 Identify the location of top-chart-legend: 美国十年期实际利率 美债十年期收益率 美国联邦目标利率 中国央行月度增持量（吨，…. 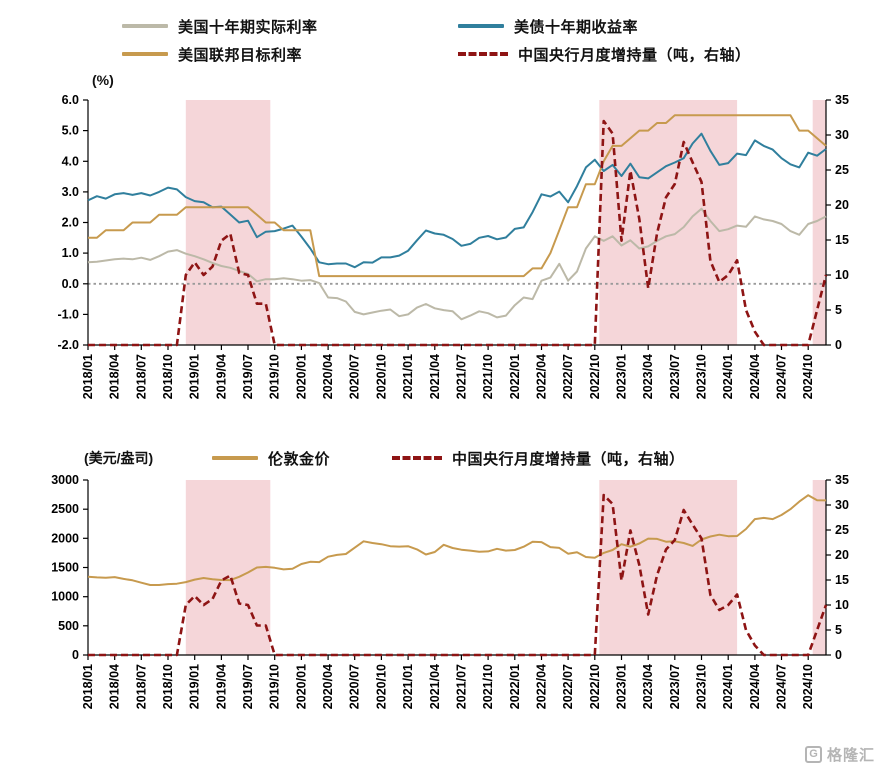
(503, 40).